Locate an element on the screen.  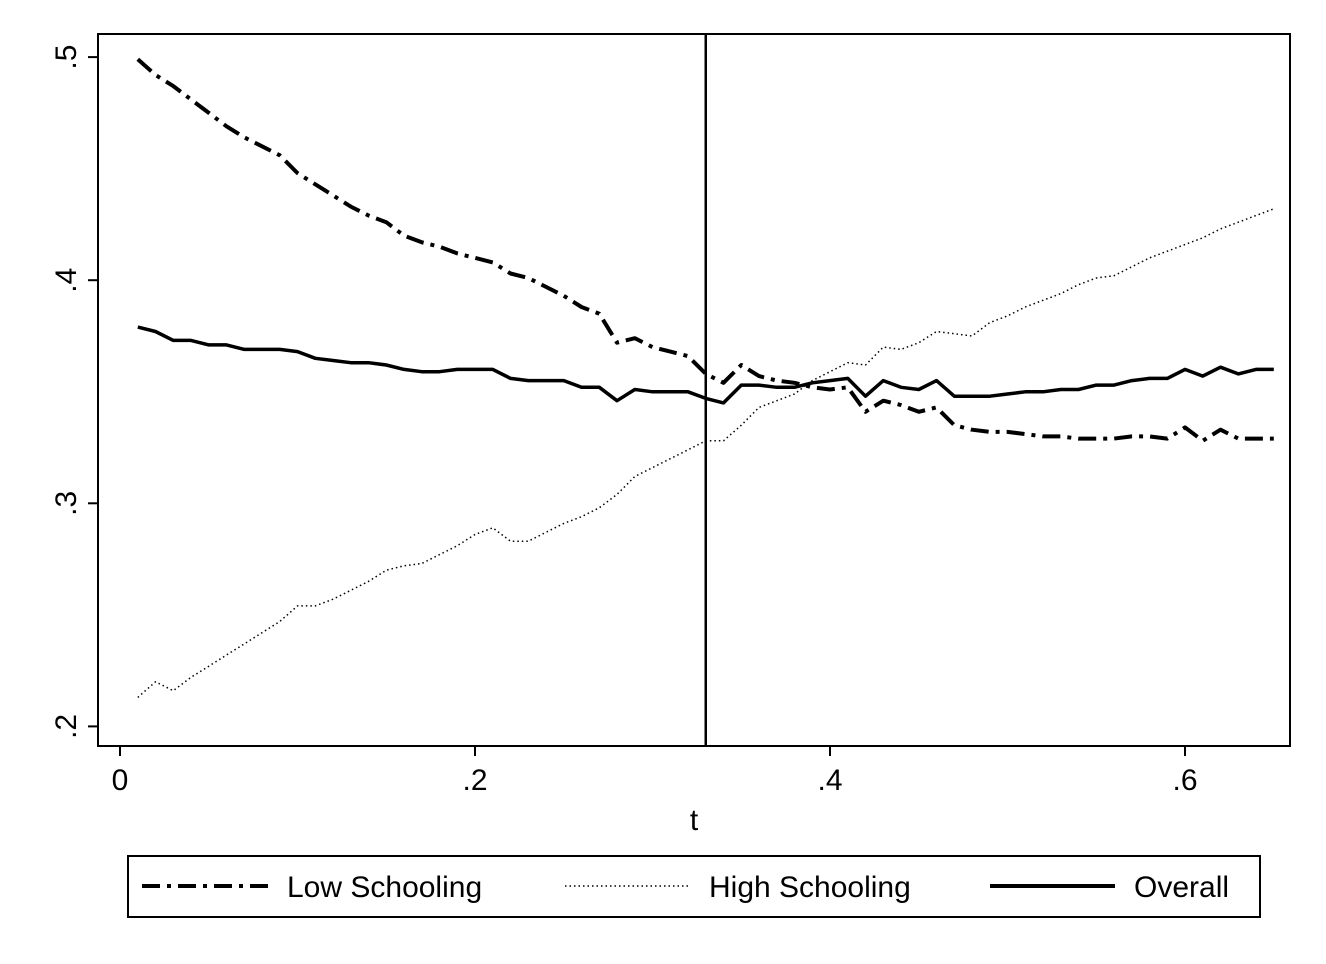
y-tick-label: .3 is located at coordinates (66, 503).